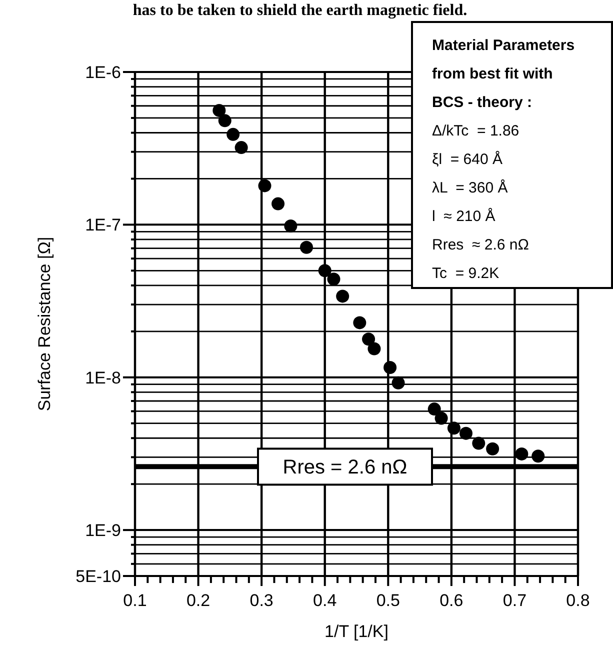  I want to click on text: has to be taken to shield the earth magnetic field., so click(300, 10).